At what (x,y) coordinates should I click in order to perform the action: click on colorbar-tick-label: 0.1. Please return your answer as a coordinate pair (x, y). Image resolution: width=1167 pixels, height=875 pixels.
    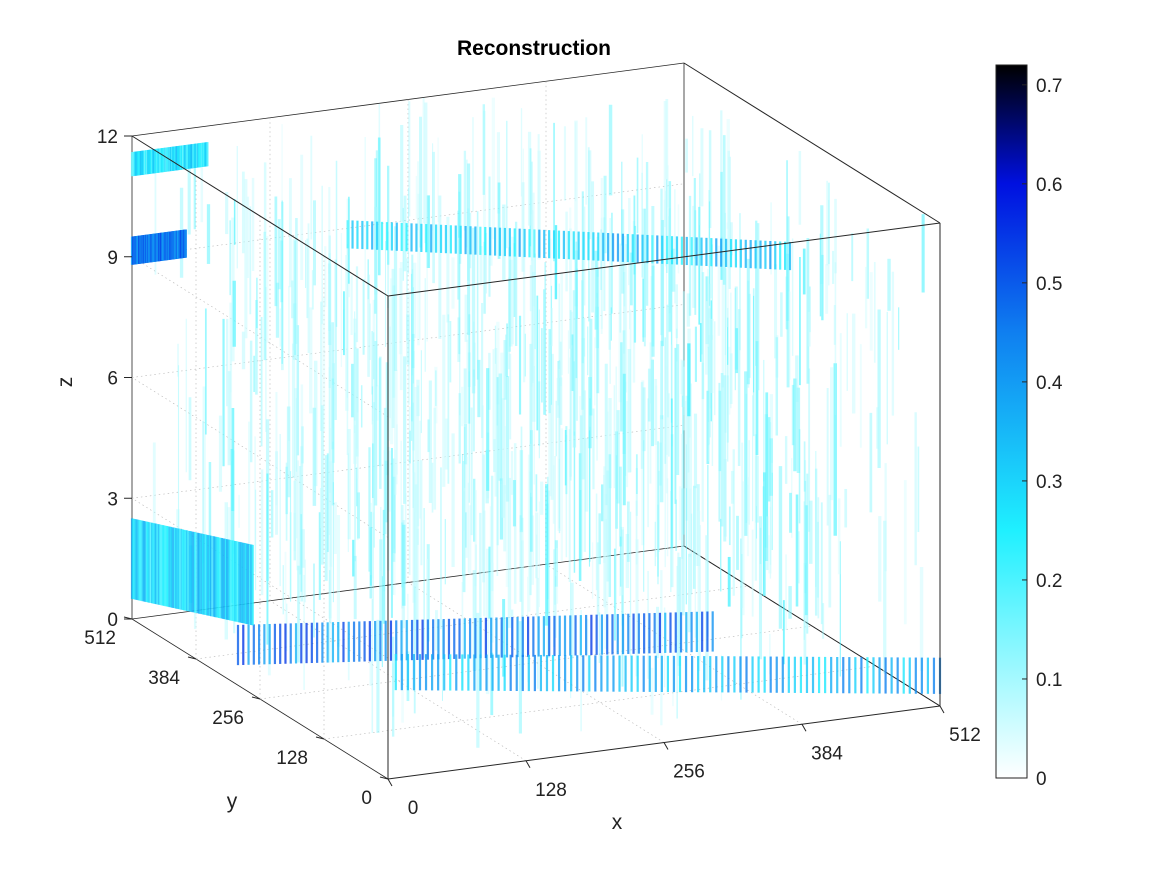
    Looking at the image, I should click on (1049, 680).